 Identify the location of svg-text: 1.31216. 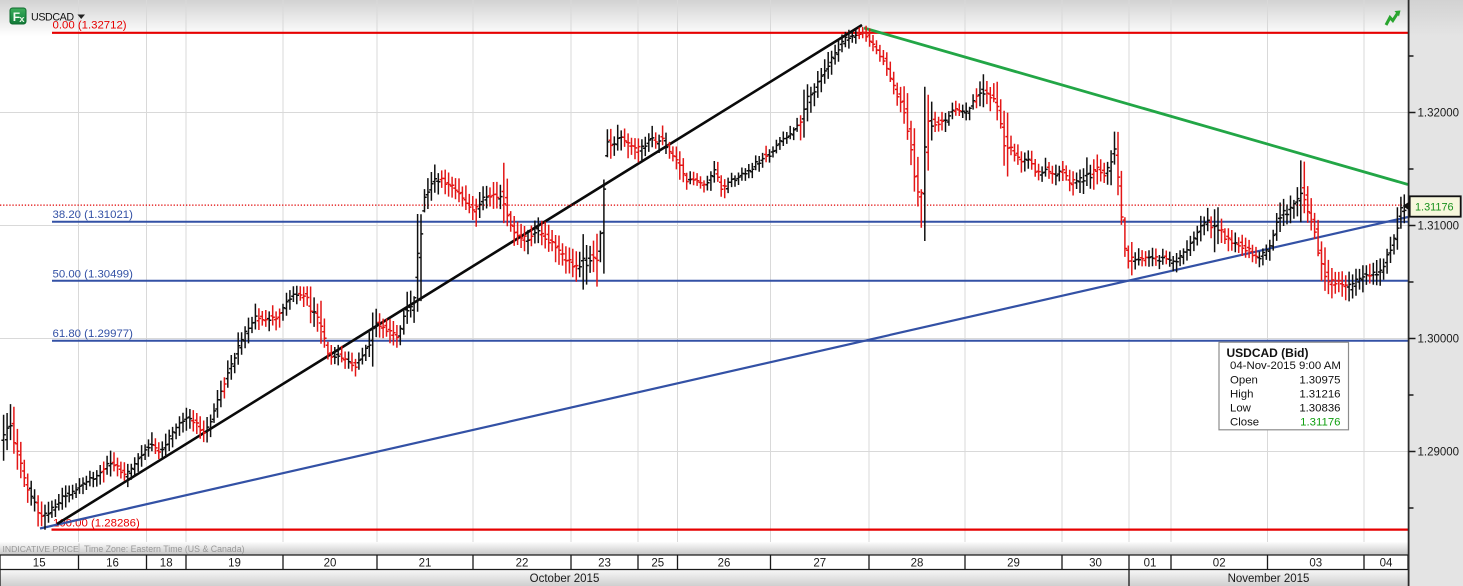
(1319, 395).